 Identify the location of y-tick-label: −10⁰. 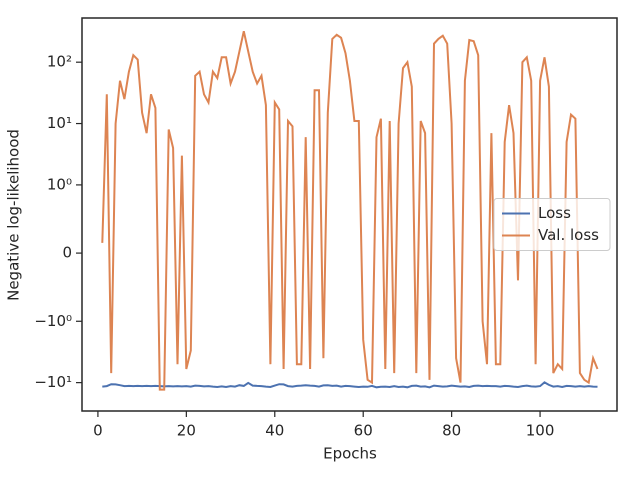
(53, 321).